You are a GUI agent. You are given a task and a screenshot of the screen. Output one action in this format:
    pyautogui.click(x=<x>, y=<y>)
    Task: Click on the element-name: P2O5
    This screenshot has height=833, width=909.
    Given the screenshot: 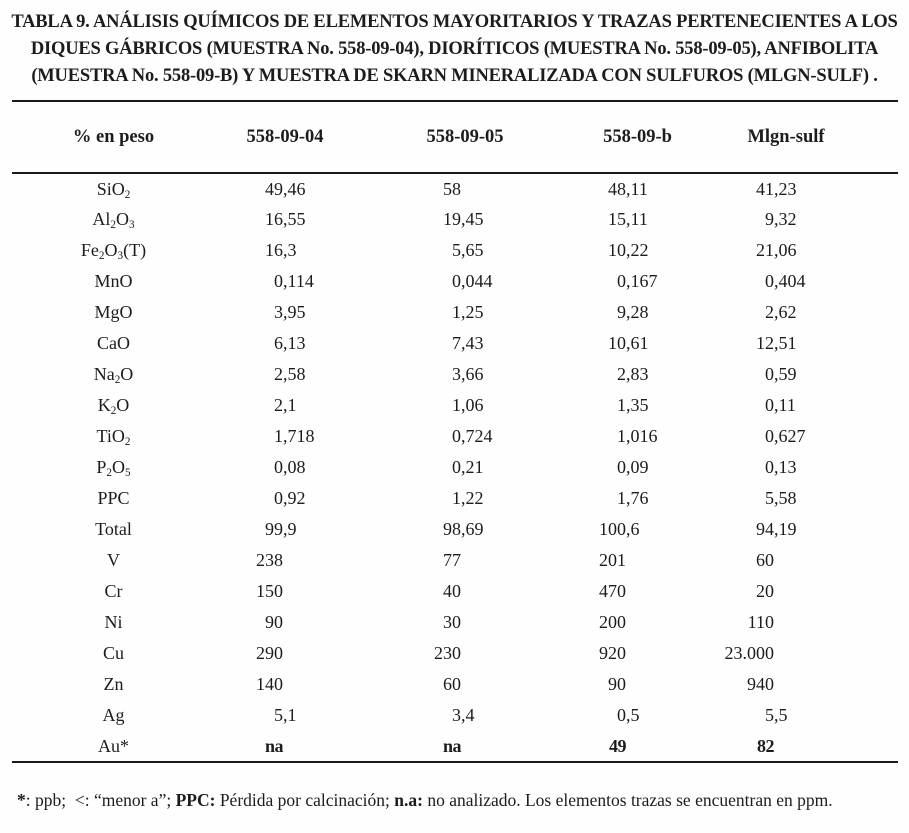 What is the action you would take?
    pyautogui.click(x=113, y=468)
    